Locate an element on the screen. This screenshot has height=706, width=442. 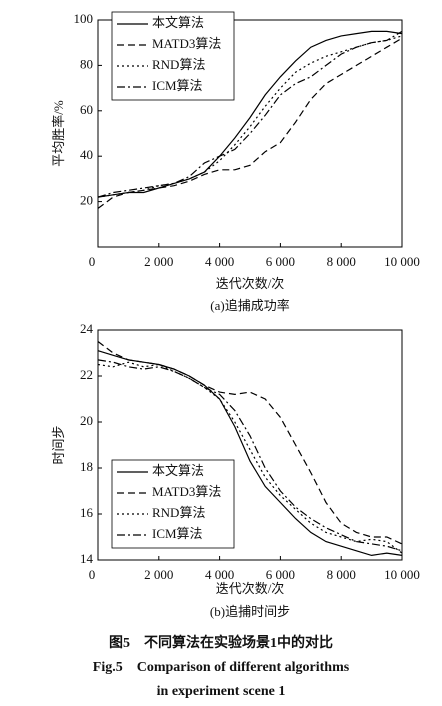
y-tick-label: 16 is located at coordinates (87, 512).